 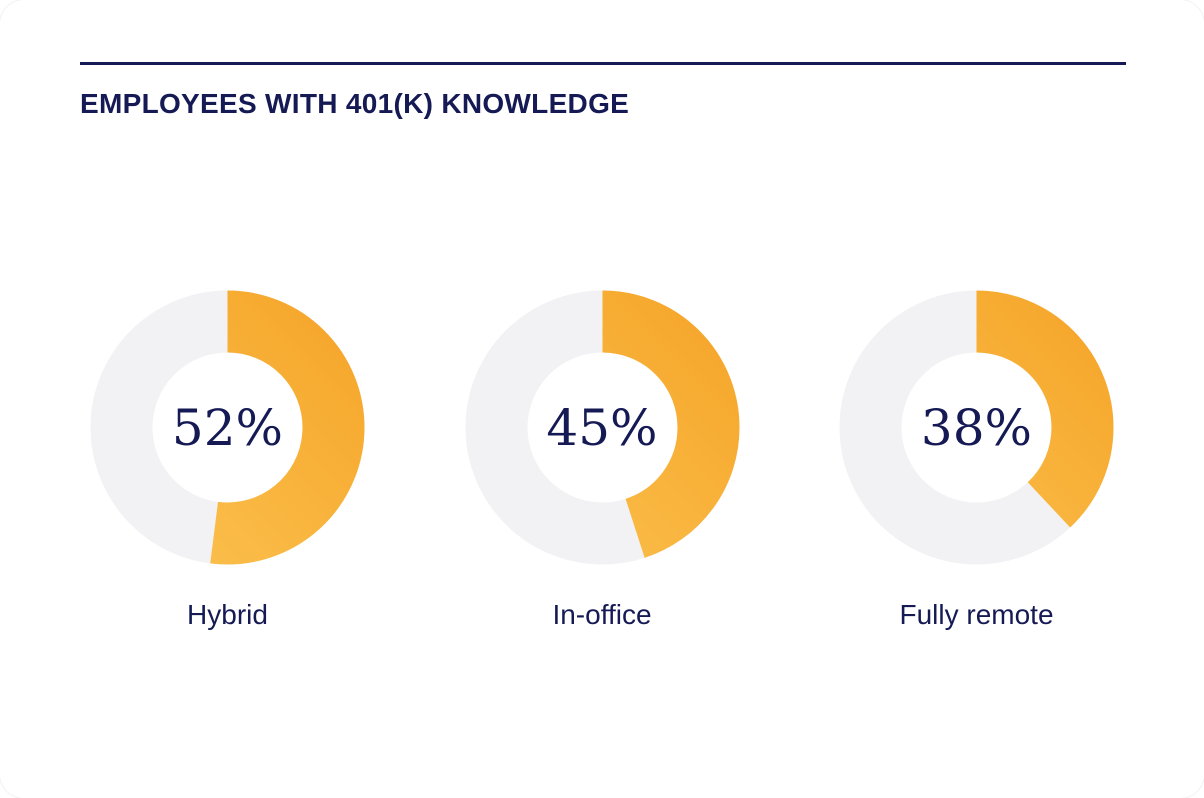 I want to click on donut-ring: 38%, so click(x=976, y=427).